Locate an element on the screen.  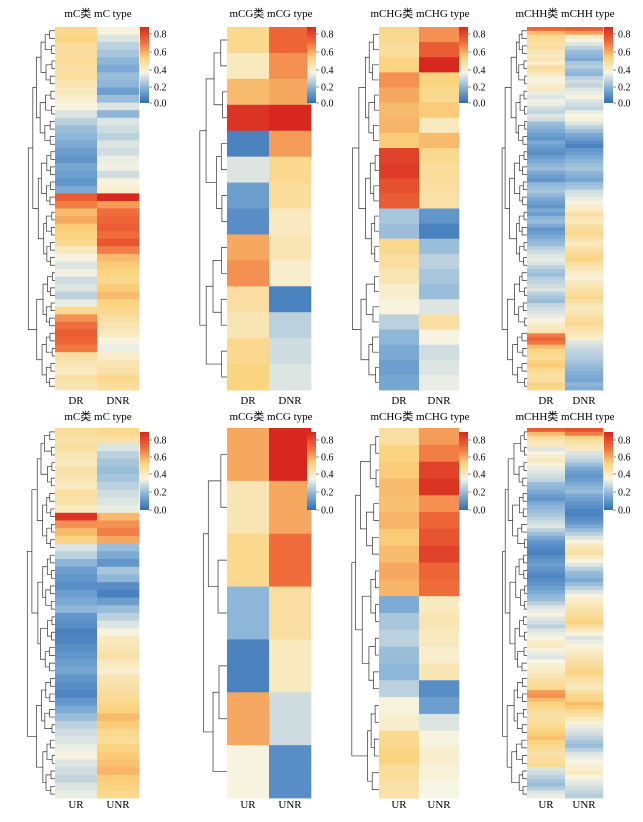
heatmap-panel: mC类 mC type DR DNR 0.8 0.6 0.4 0.2 0.0 is located at coordinates (97, 206).